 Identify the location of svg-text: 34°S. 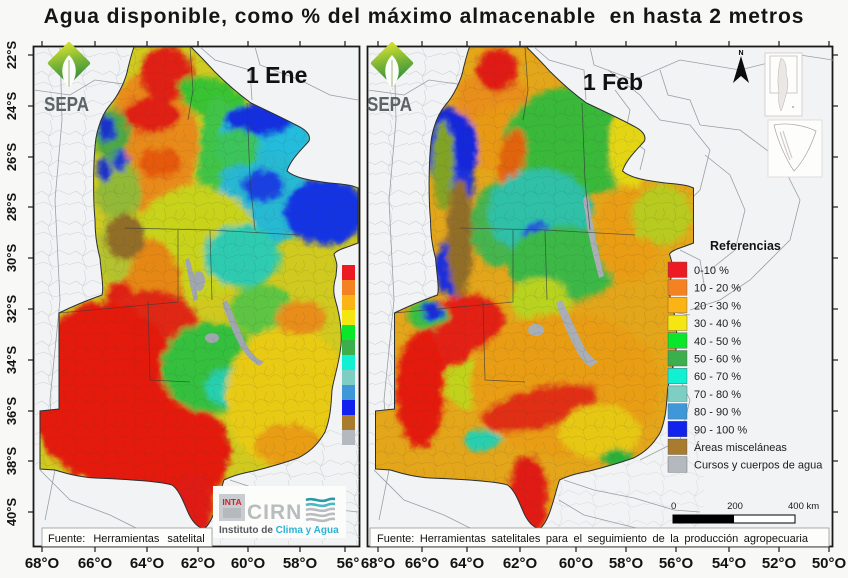
(11, 360).